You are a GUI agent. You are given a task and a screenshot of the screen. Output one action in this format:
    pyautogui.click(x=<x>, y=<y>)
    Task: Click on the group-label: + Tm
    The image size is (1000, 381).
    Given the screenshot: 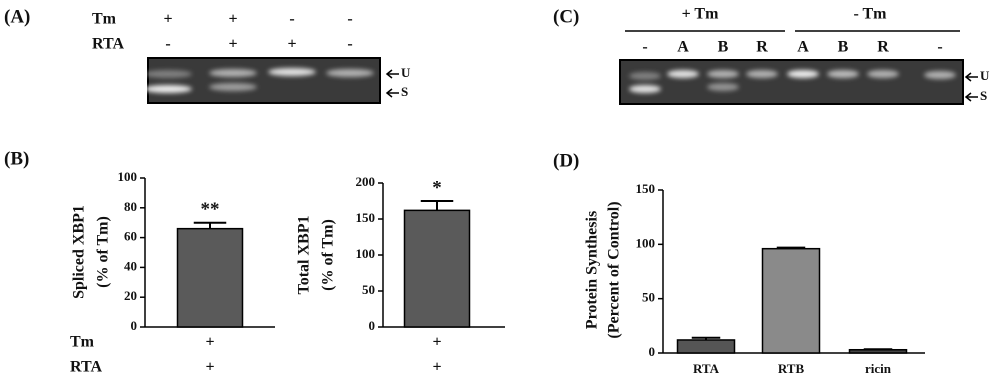 What is the action you would take?
    pyautogui.click(x=701, y=14)
    